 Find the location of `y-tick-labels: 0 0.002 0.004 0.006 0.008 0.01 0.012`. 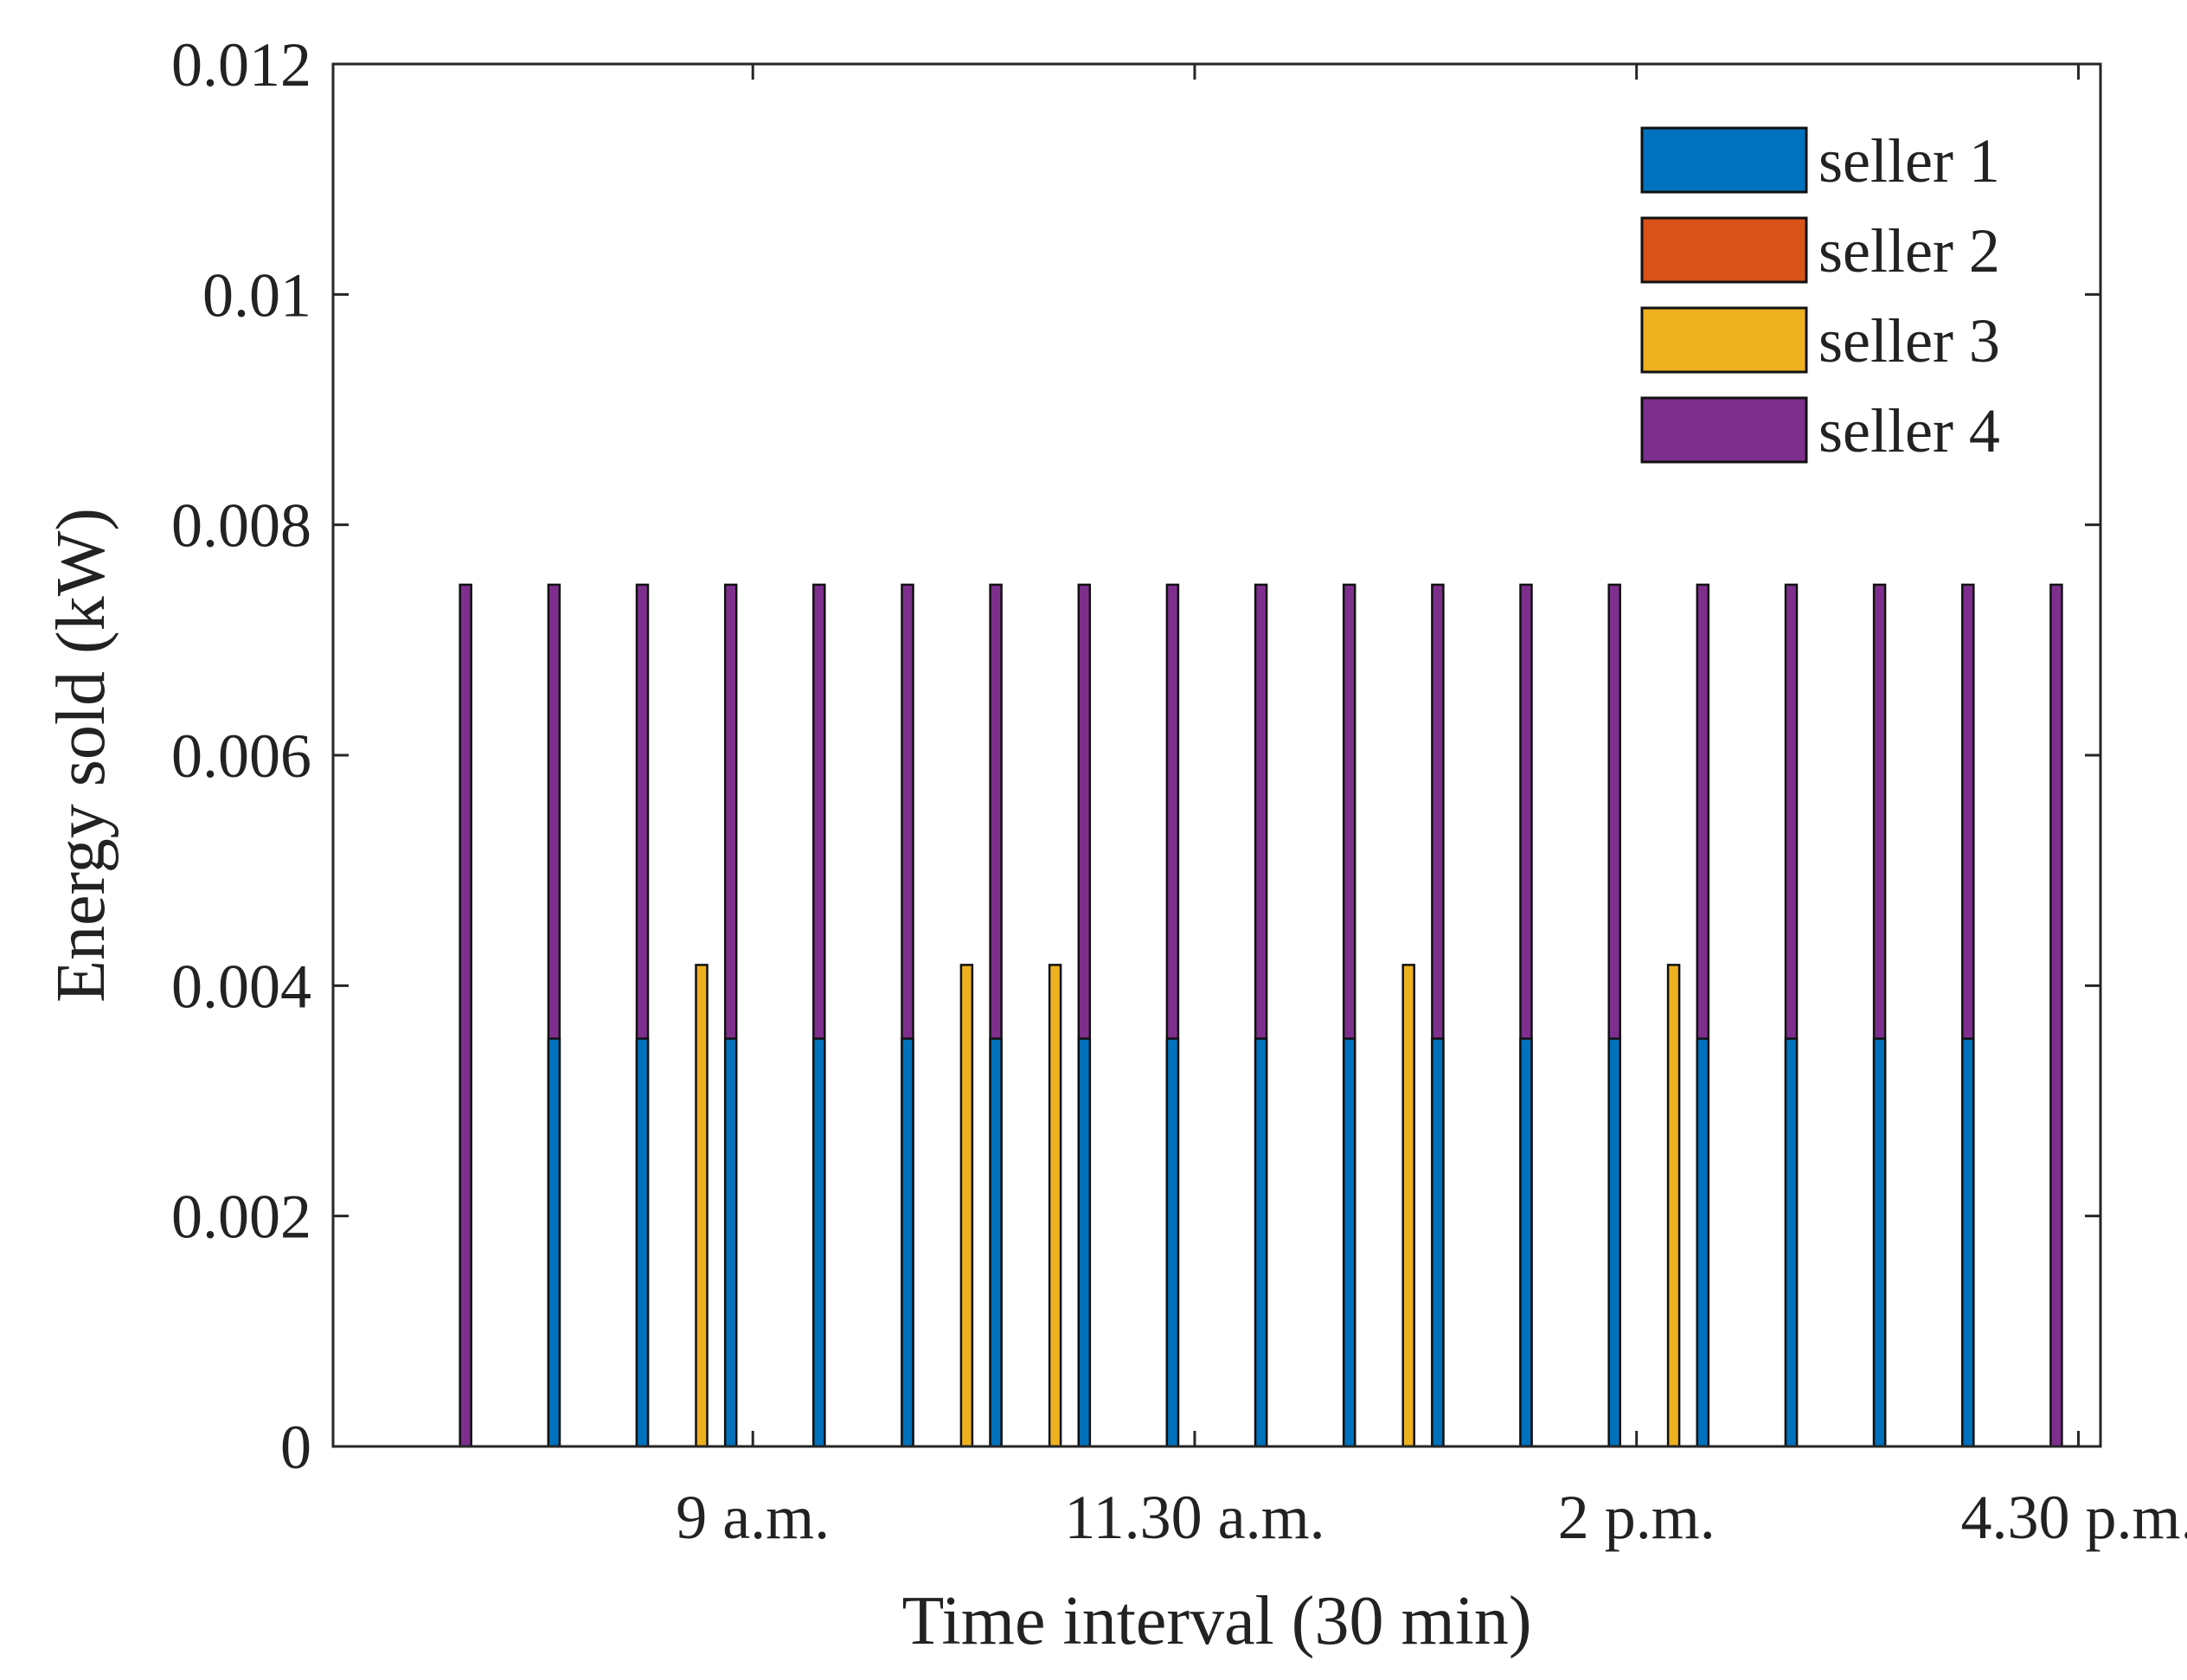

y-tick-labels: 0 0.002 0.004 0.006 0.008 0.01 0.012 is located at coordinates (241, 756).